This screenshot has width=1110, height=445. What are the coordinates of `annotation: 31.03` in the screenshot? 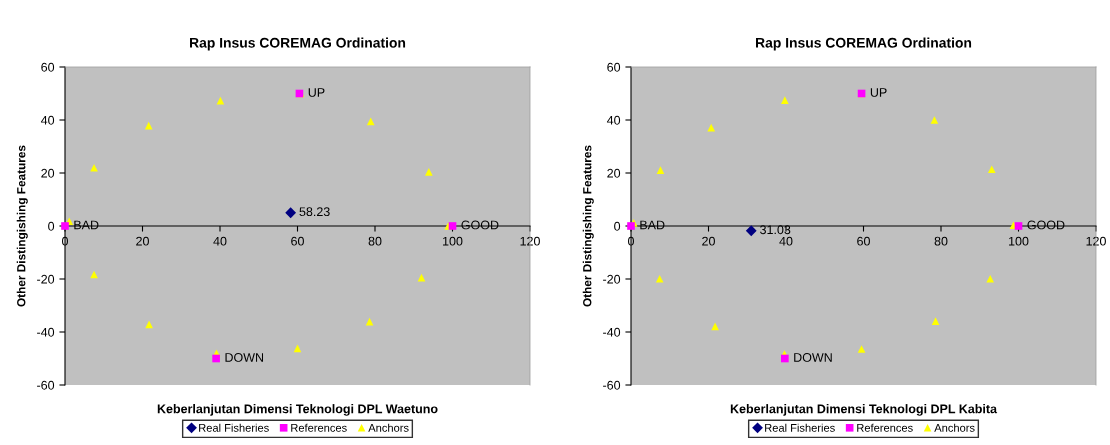 It's located at (775, 230).